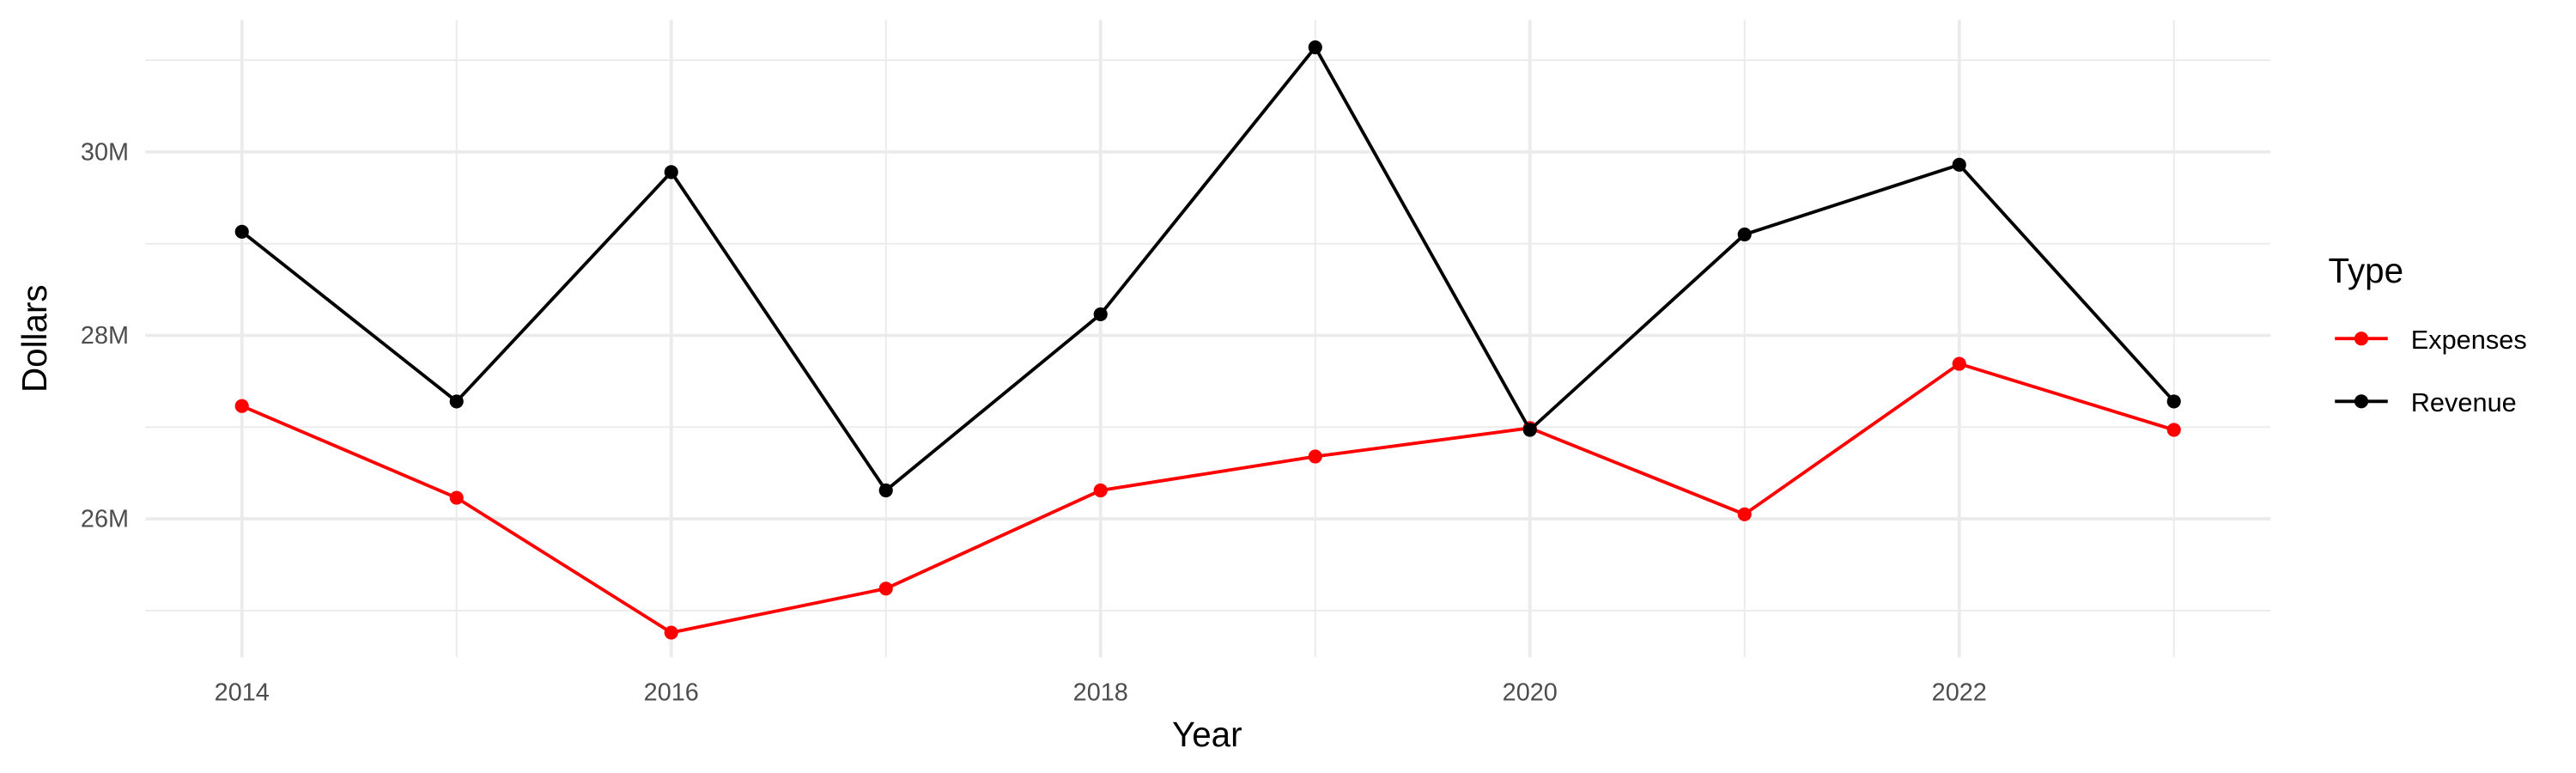 This screenshot has width=2576, height=773. Describe the element at coordinates (2469, 340) in the screenshot. I see `legend-label: Expenses` at that location.